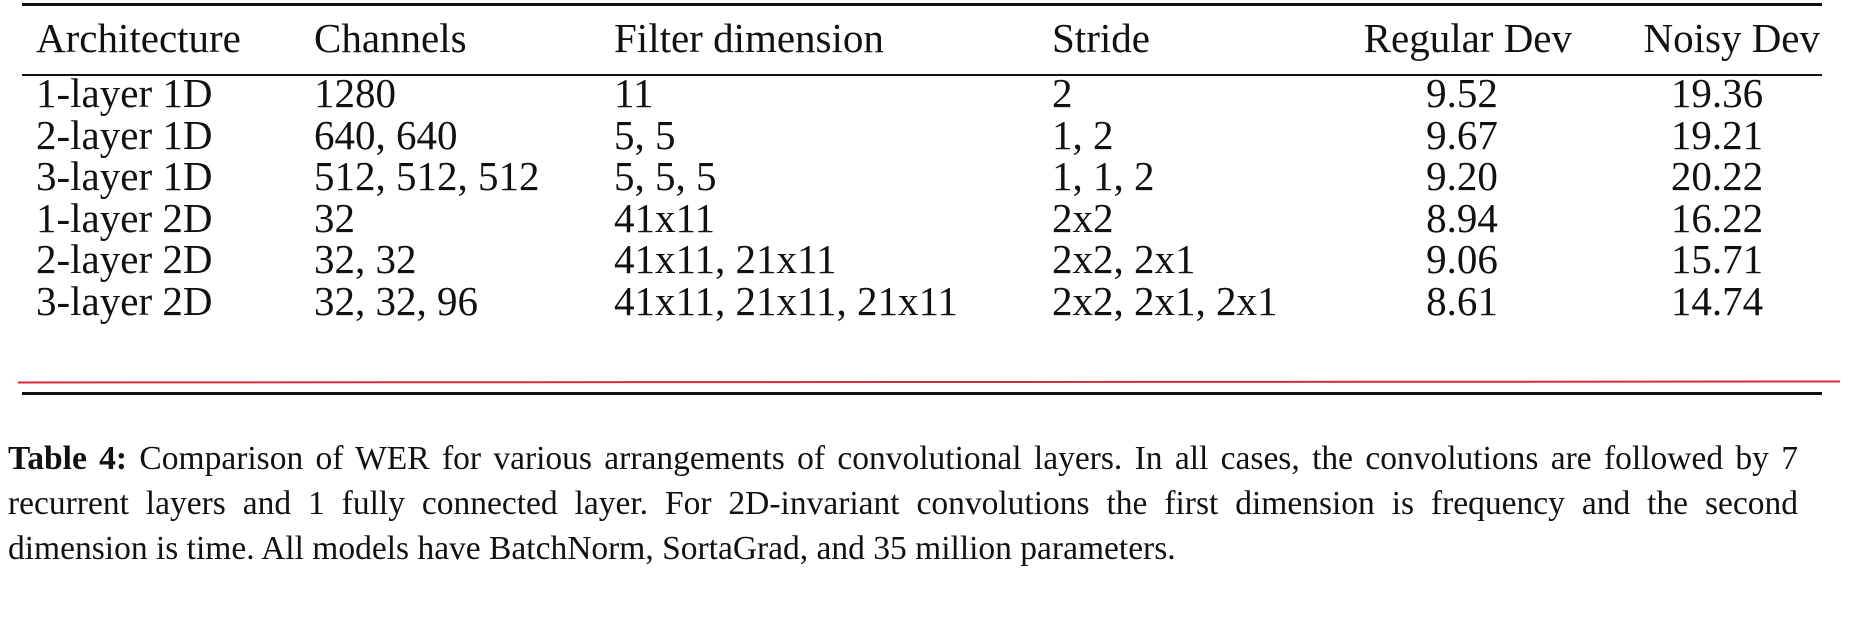 The image size is (1863, 623). What do you see at coordinates (922, 393) in the screenshot?
I see `table-bottom-rule` at bounding box center [922, 393].